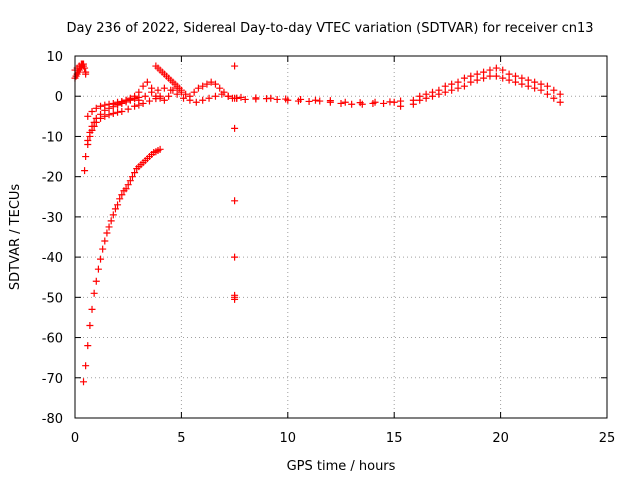  What do you see at coordinates (52, 419) in the screenshot?
I see `y-tick-label: -80` at bounding box center [52, 419].